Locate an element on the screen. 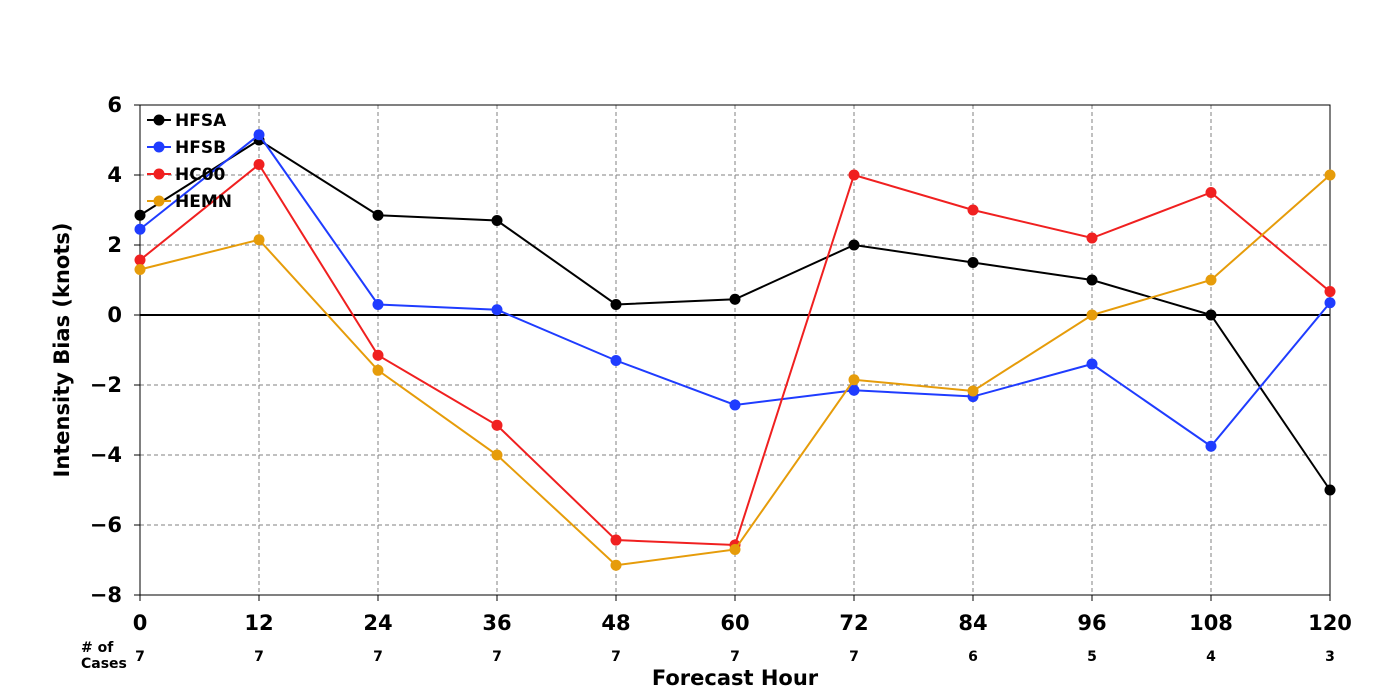  x-tick-label: 96 is located at coordinates (1091, 623).